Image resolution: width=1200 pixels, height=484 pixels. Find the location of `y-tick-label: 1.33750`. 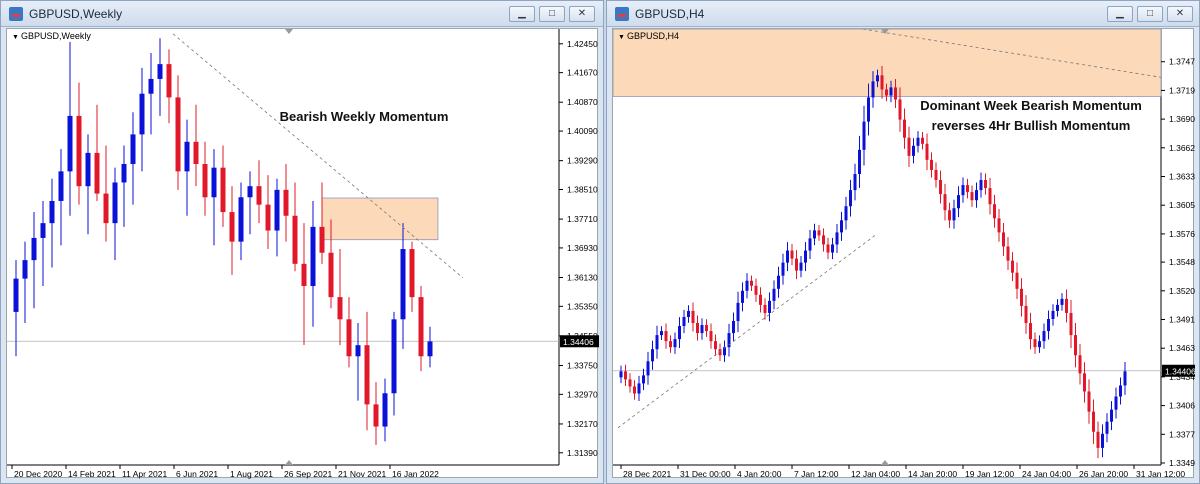

y-tick-label: 1.33750 is located at coordinates (582, 366).